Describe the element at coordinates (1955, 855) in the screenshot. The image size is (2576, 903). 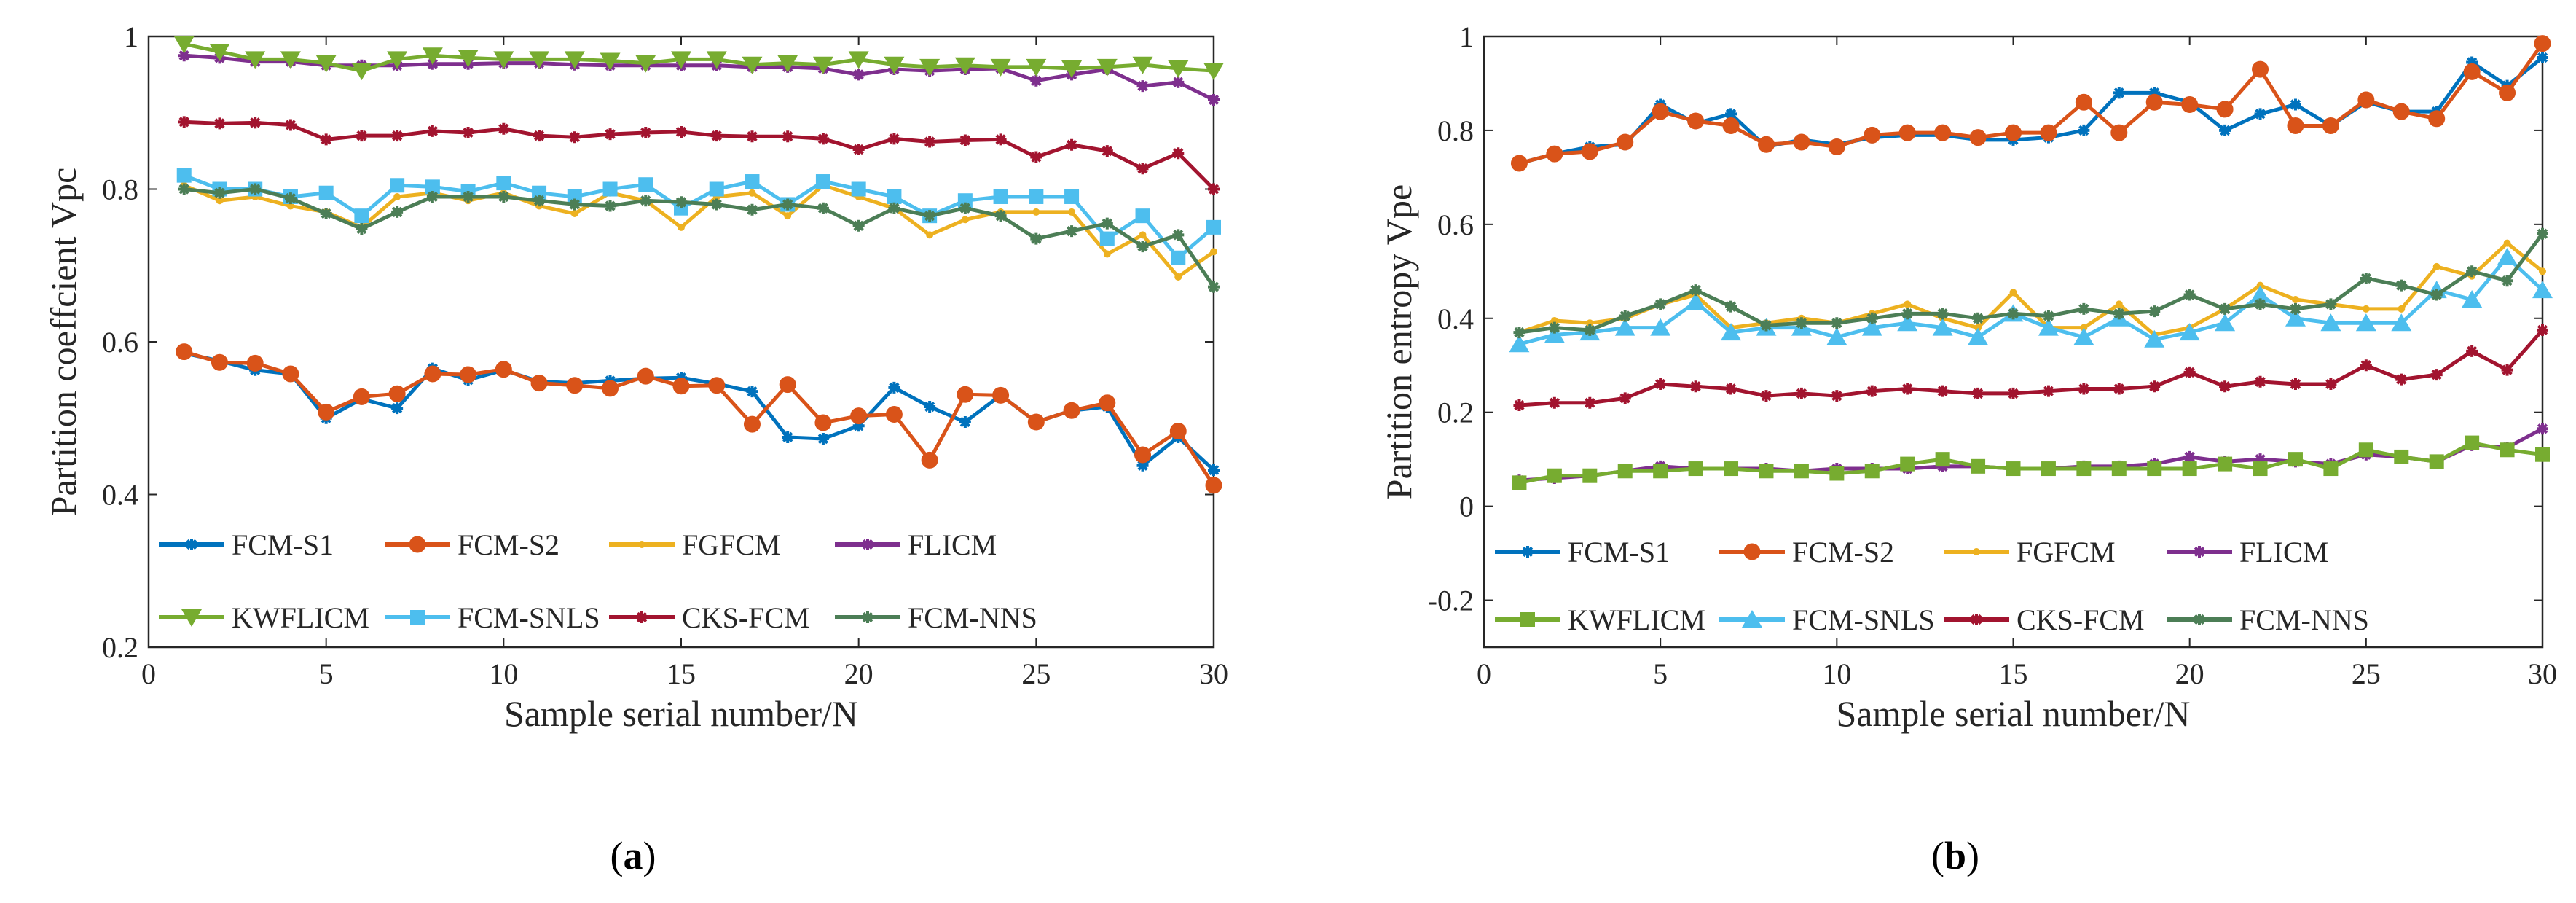
I see `panel-b-caption: (b)` at that location.